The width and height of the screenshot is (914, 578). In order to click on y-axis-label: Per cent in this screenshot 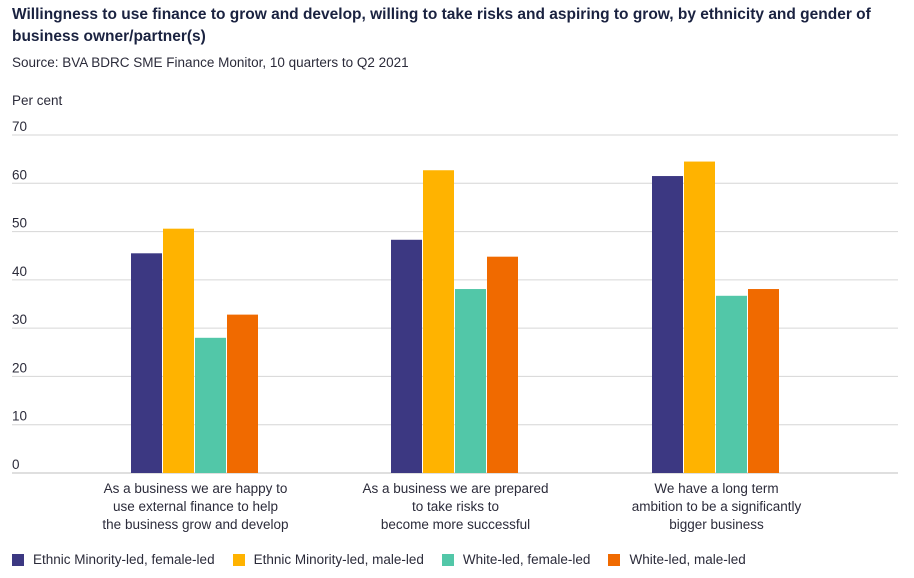, I will do `click(37, 100)`.